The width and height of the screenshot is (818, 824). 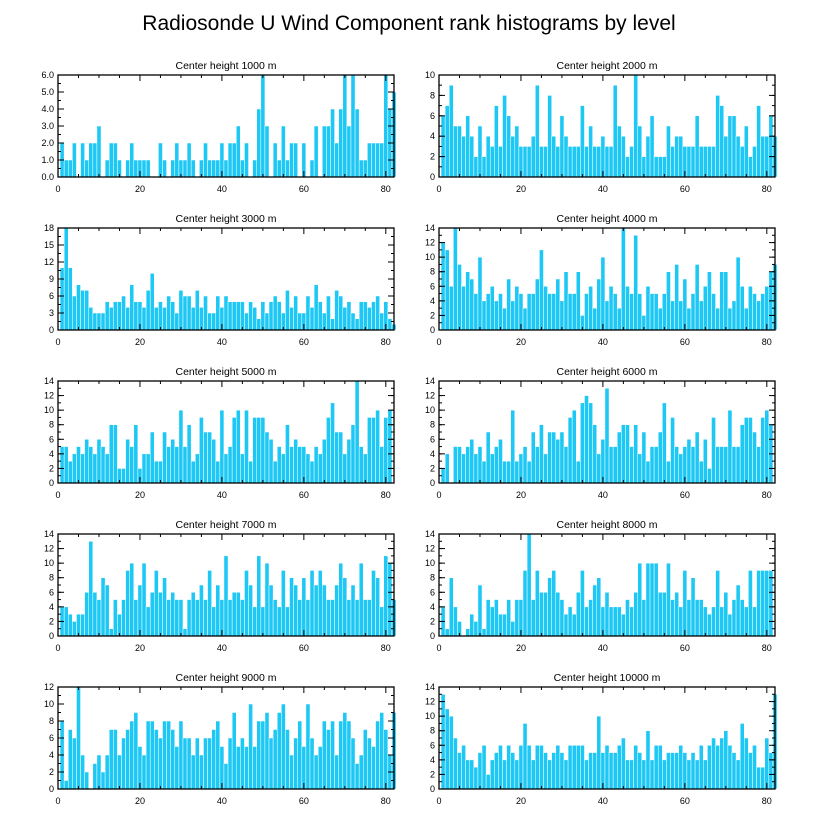 What do you see at coordinates (430, 75) in the screenshot?
I see `y-tick-label: 10` at bounding box center [430, 75].